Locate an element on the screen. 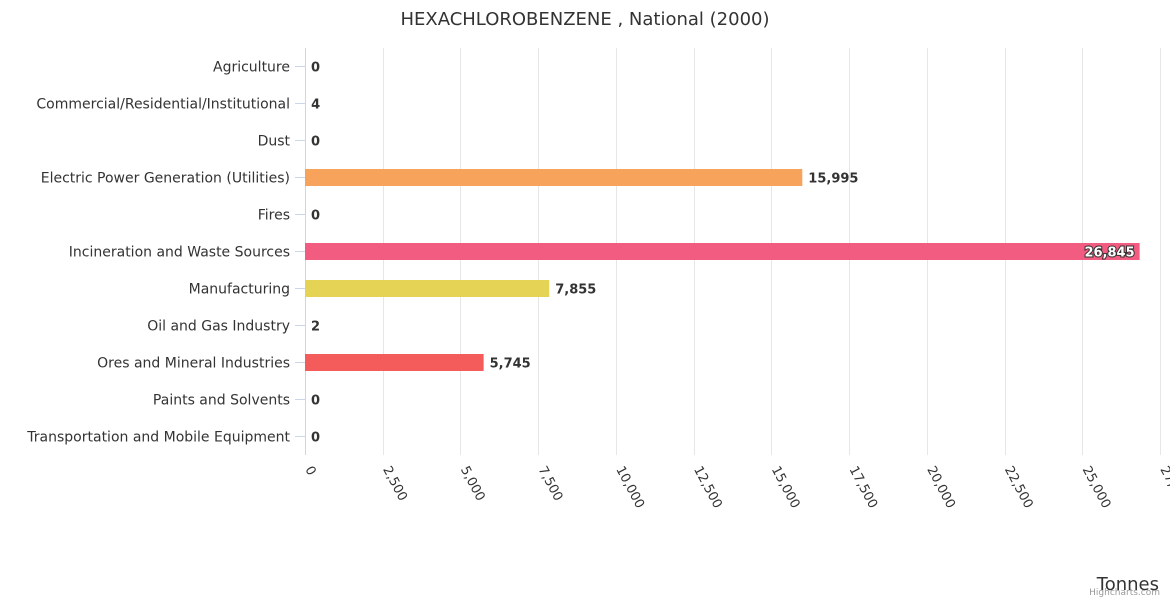 This screenshot has width=1170, height=600. value-label: 5,745 is located at coordinates (510, 364).